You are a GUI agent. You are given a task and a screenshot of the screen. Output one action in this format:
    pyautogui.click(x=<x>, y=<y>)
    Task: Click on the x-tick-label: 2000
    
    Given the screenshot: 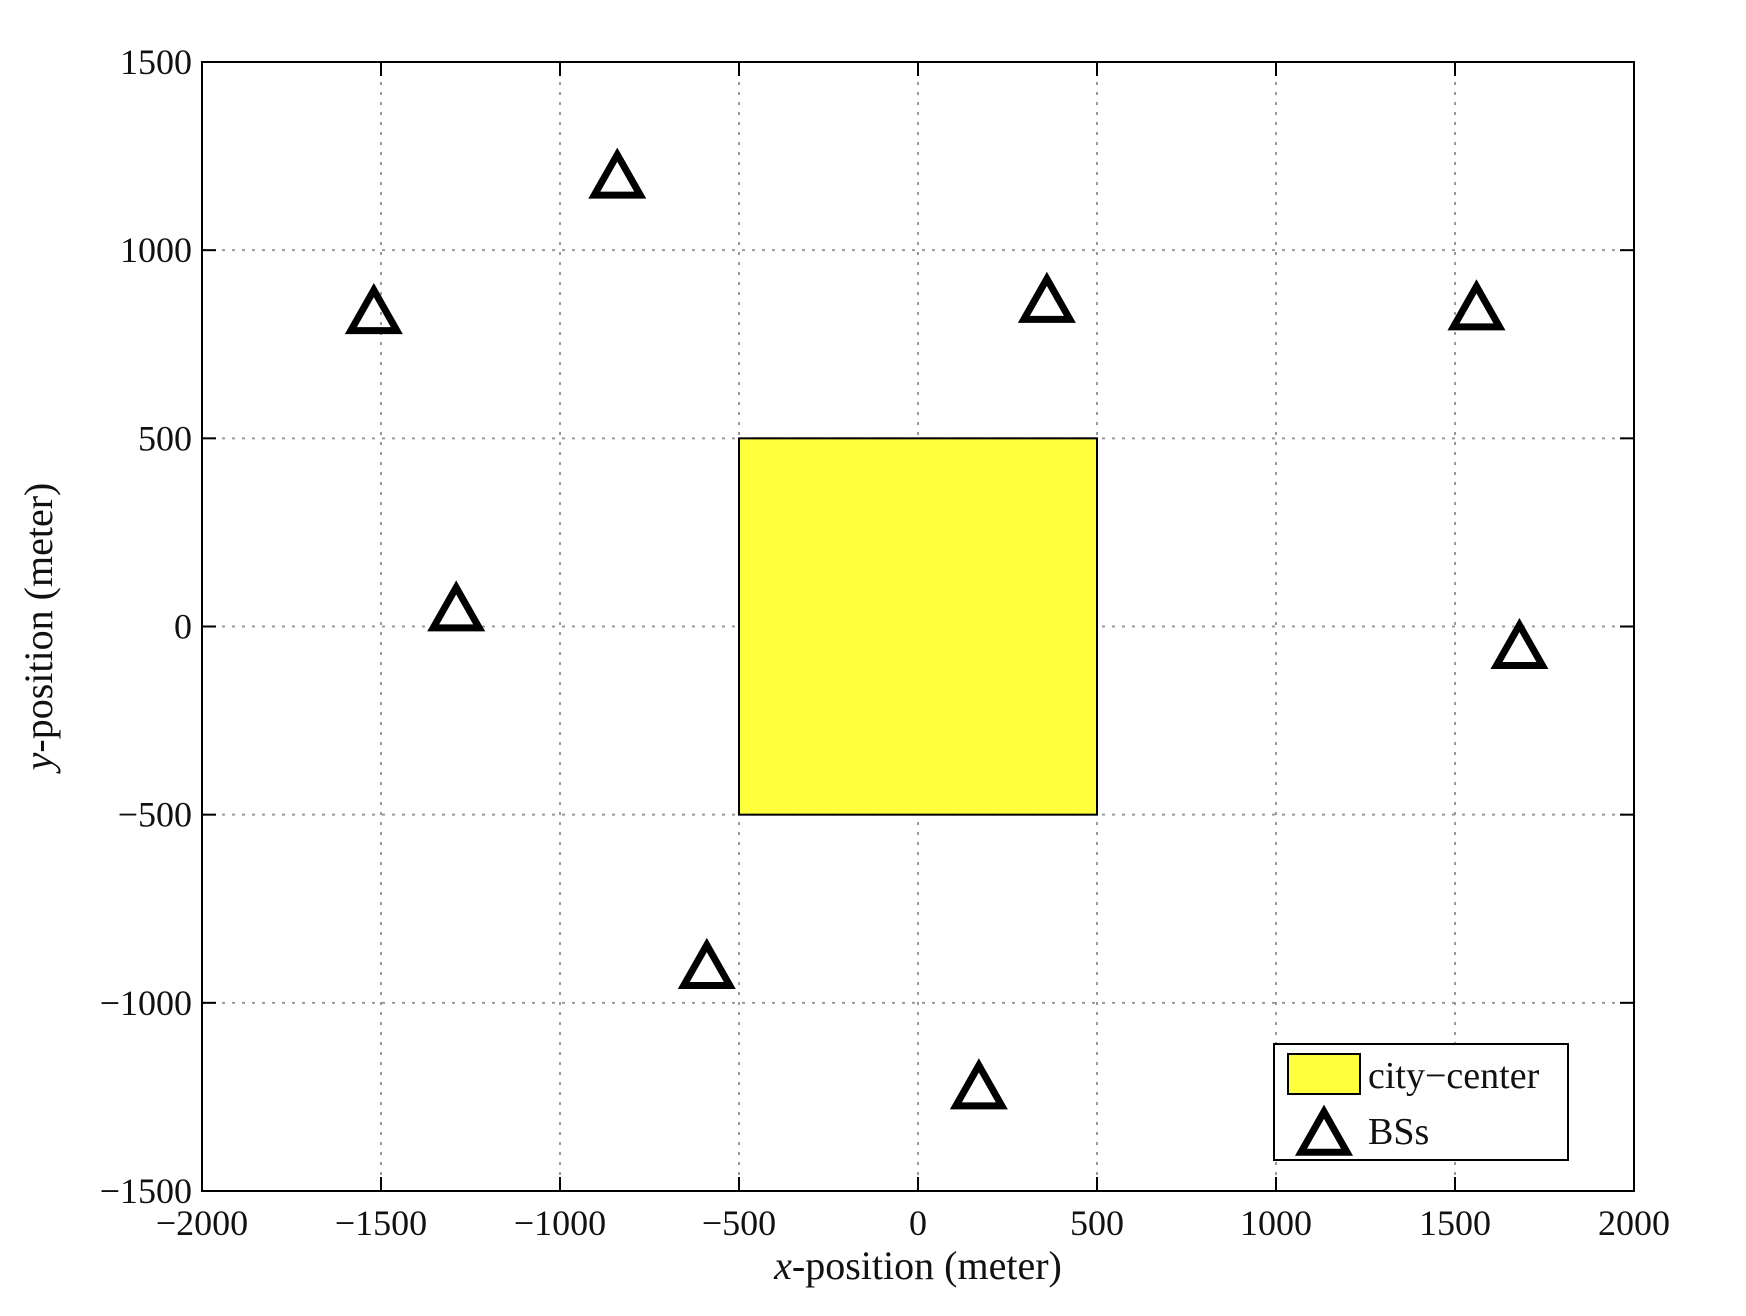 What is the action you would take?
    pyautogui.click(x=1634, y=1223)
    